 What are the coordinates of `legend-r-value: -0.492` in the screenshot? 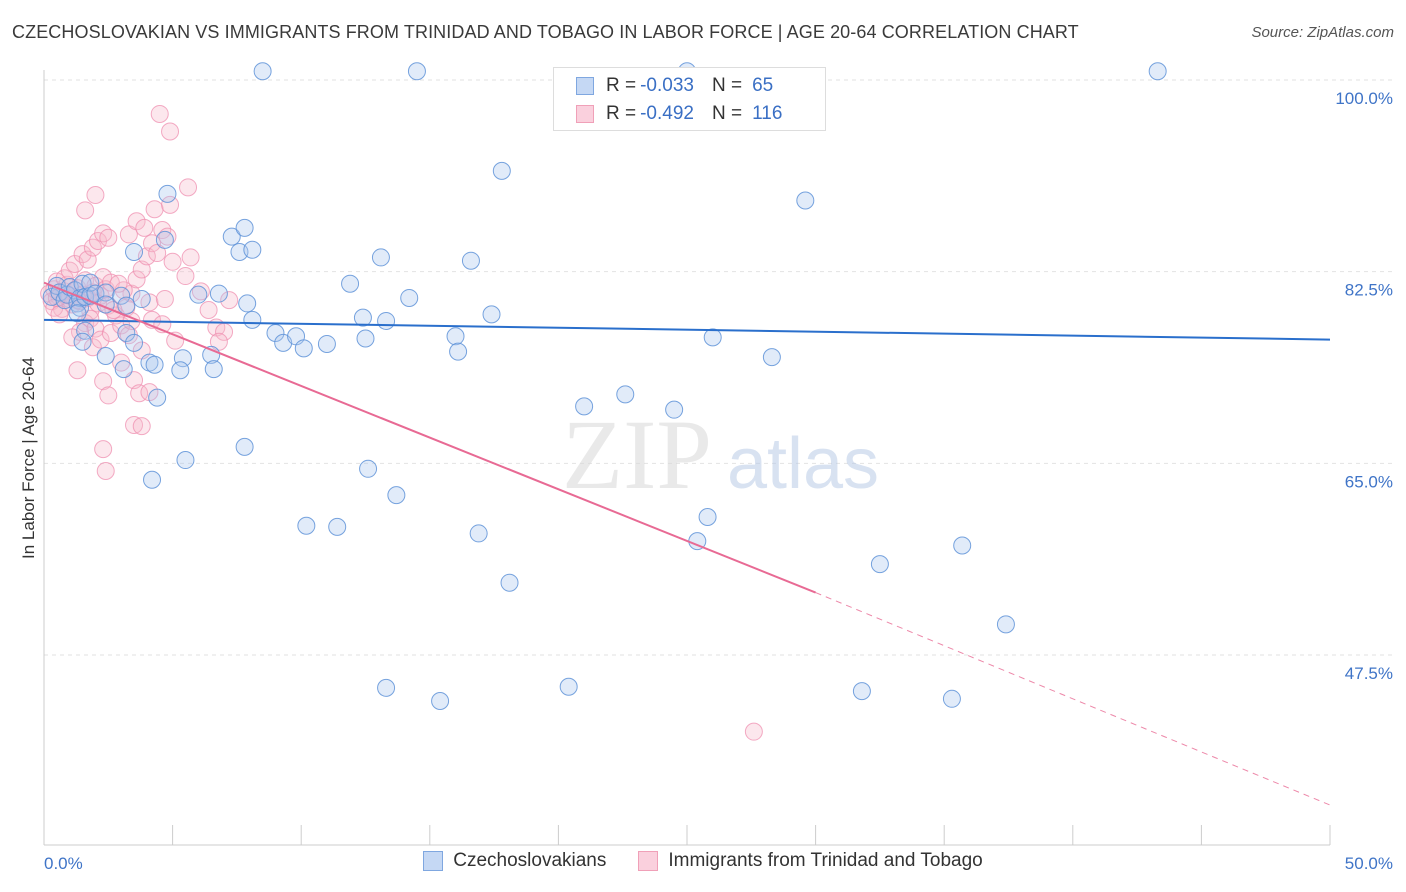 It's located at (667, 113).